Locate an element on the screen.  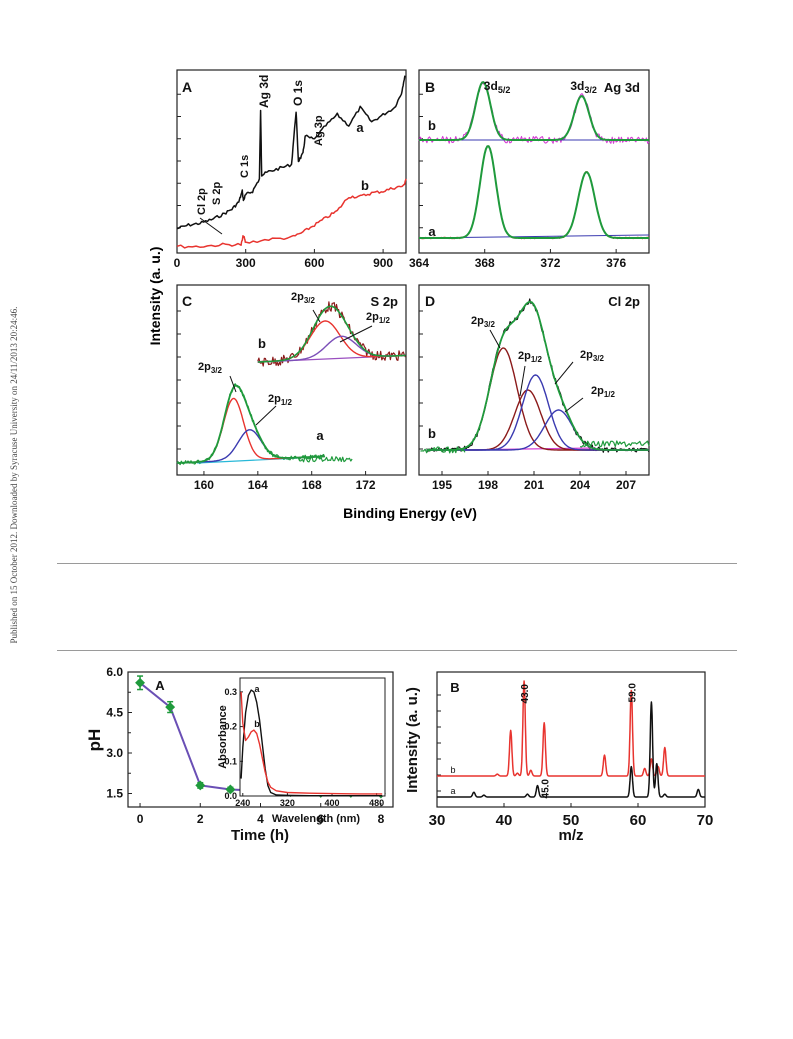
ph-y-tick-label: 4.5 is located at coordinates (114, 713).